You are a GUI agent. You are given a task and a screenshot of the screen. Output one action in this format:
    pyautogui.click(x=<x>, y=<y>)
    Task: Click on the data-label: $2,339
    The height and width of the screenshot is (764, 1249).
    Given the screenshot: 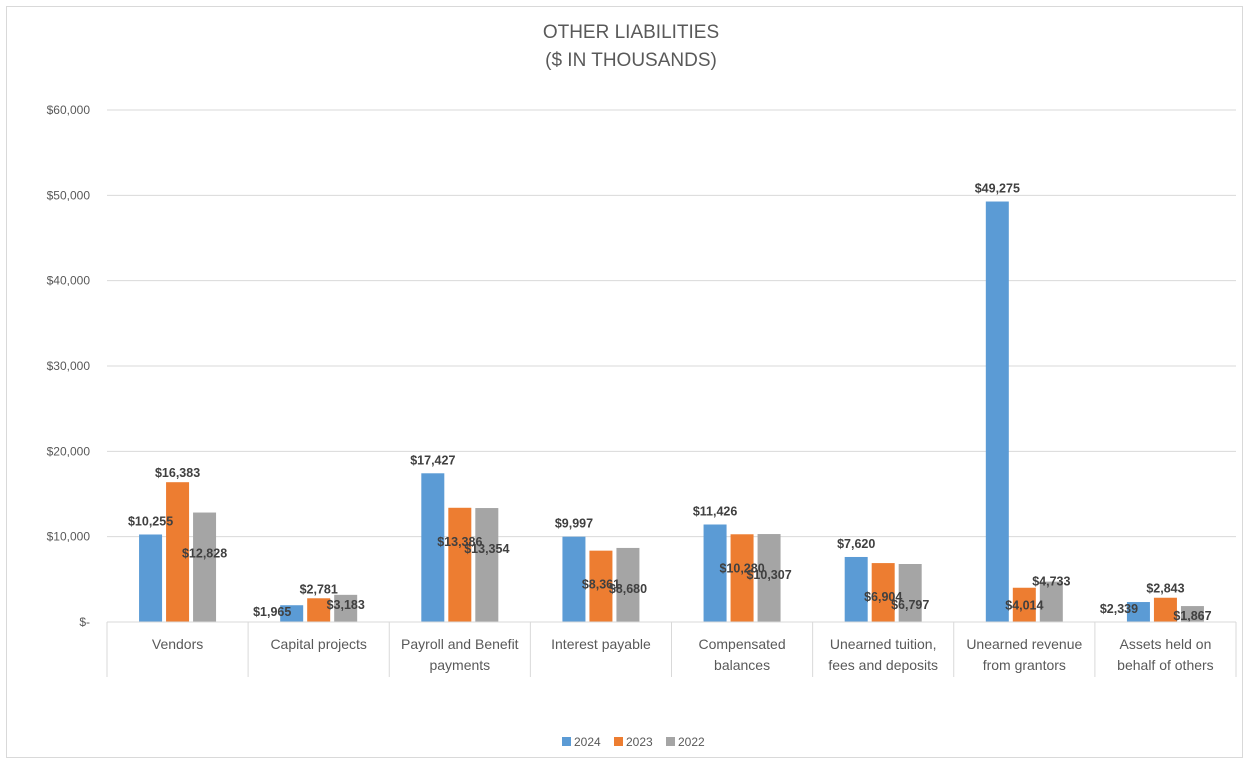 What is the action you would take?
    pyautogui.click(x=1119, y=609)
    